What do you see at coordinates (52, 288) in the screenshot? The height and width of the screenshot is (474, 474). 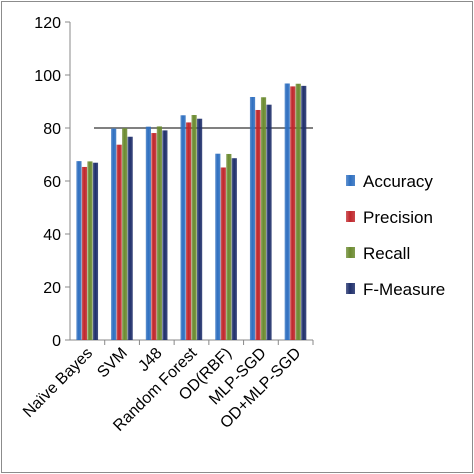 I see `y-tick-label: 20` at bounding box center [52, 288].